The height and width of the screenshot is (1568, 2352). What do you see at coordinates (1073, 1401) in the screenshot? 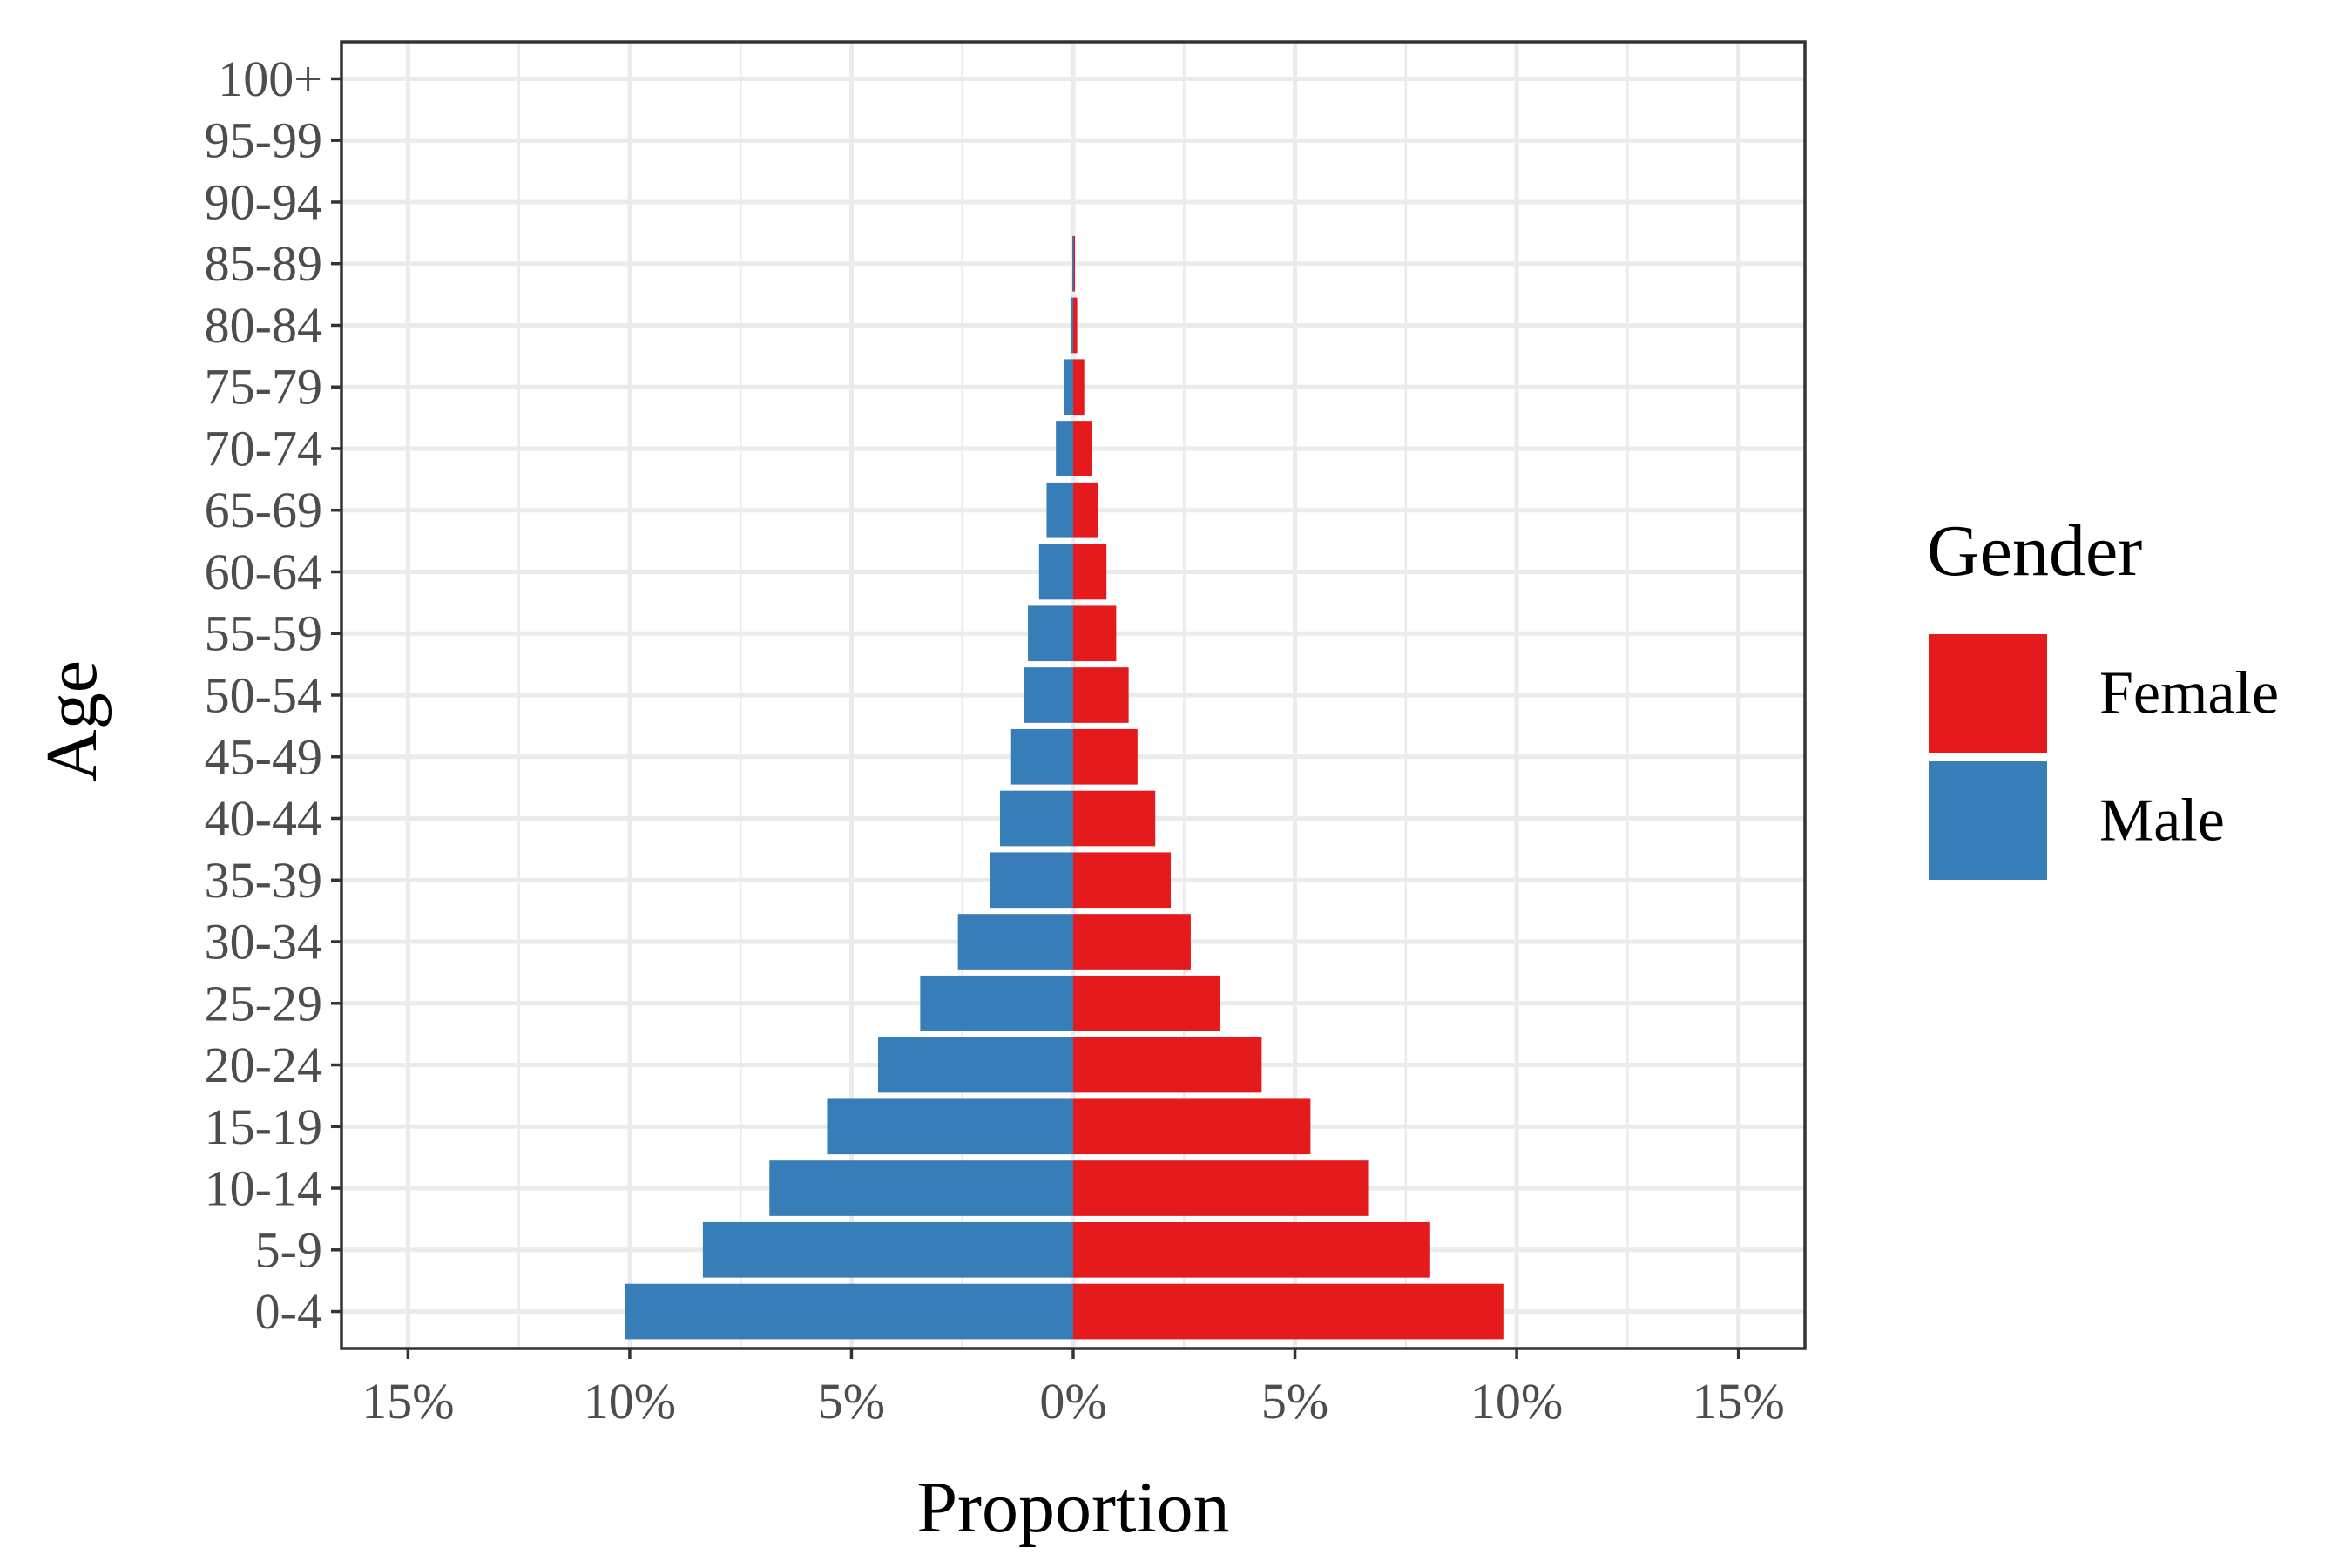
I see `x-tick-label: 0%` at bounding box center [1073, 1401].